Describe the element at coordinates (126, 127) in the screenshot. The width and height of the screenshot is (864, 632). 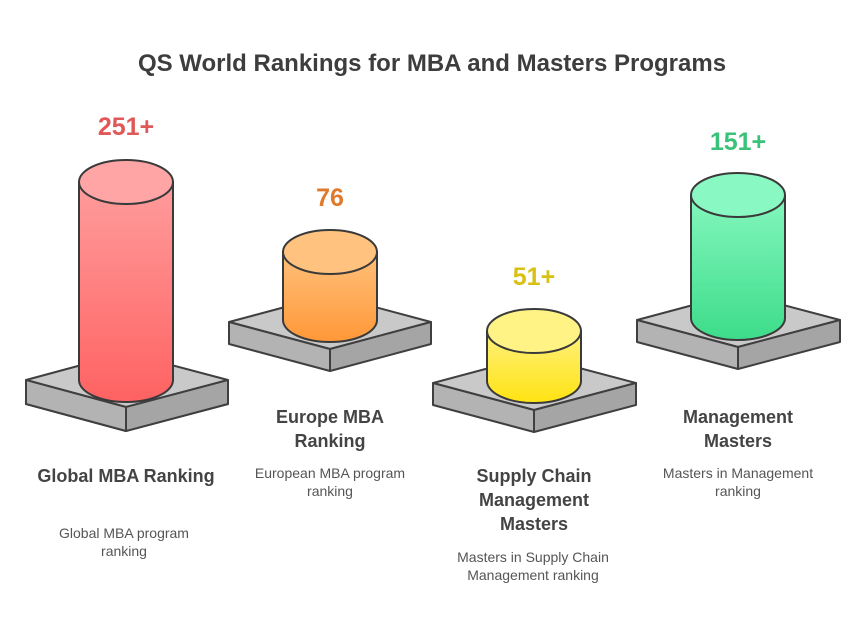
I see `value-global-mba: 251+` at that location.